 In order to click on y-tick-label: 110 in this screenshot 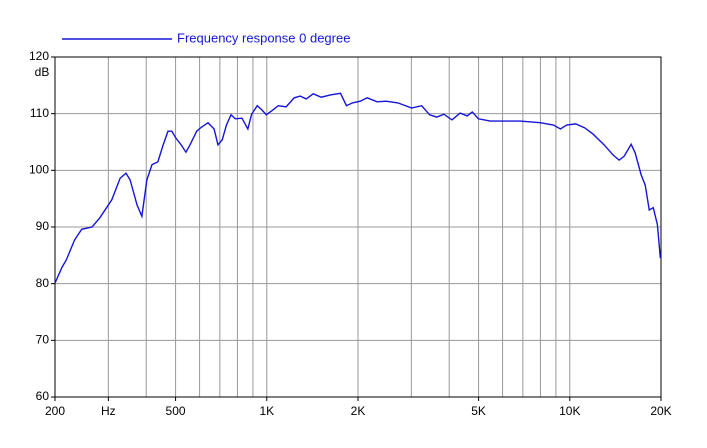, I will do `click(39, 113)`.